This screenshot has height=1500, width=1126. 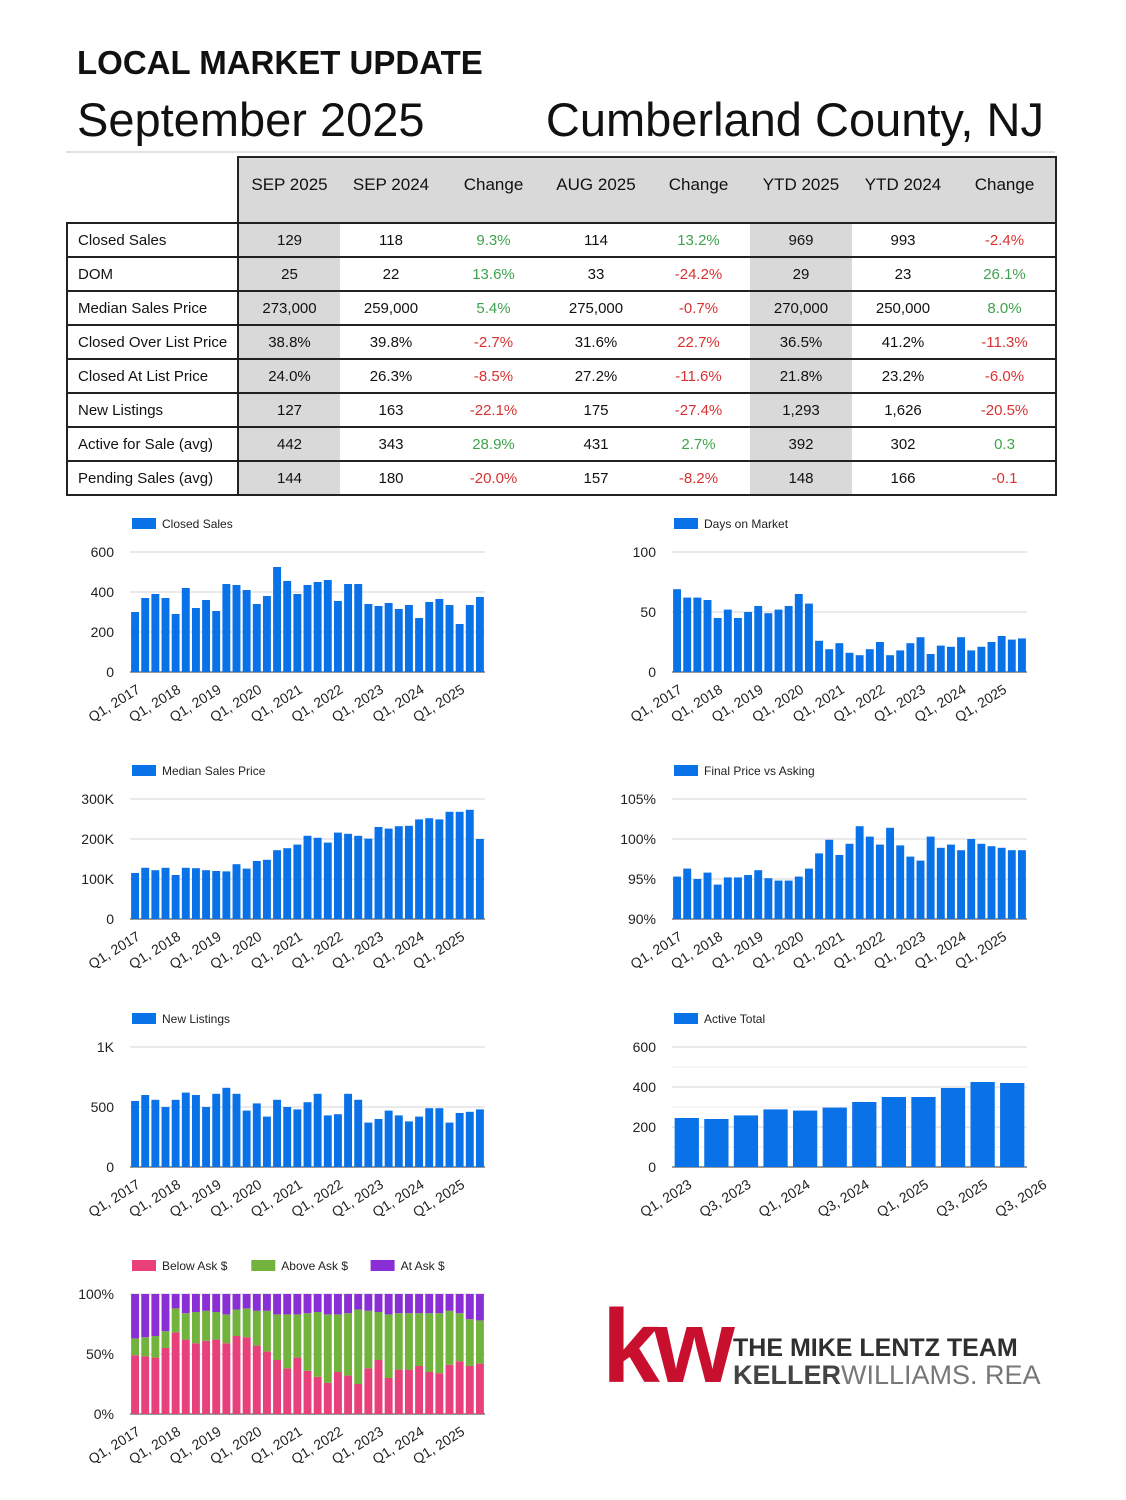 What do you see at coordinates (801, 273) in the screenshot?
I see `value-cell: 29` at bounding box center [801, 273].